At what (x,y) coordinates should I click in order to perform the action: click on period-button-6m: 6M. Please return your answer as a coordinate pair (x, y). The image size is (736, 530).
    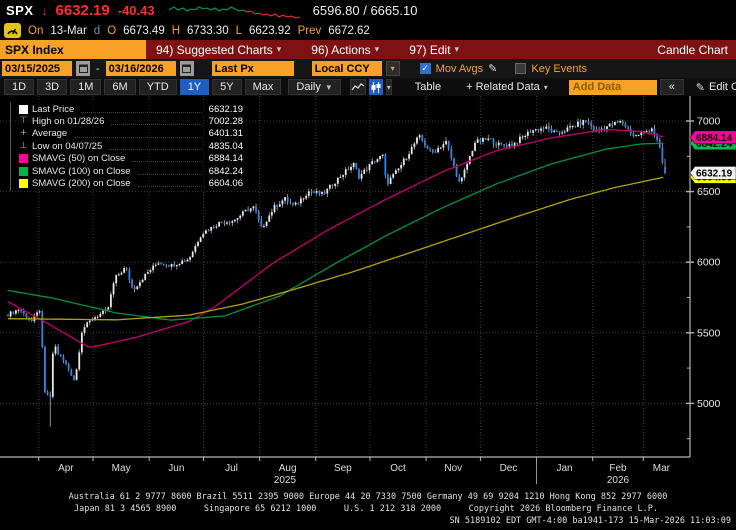
    Looking at the image, I should click on (120, 87).